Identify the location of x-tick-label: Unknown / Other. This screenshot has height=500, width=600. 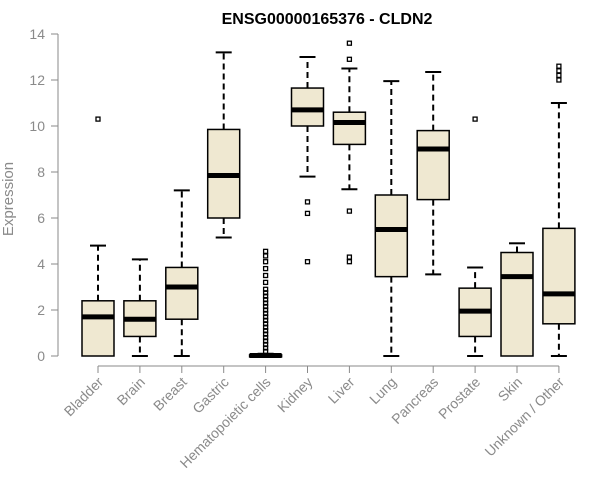
(524, 417).